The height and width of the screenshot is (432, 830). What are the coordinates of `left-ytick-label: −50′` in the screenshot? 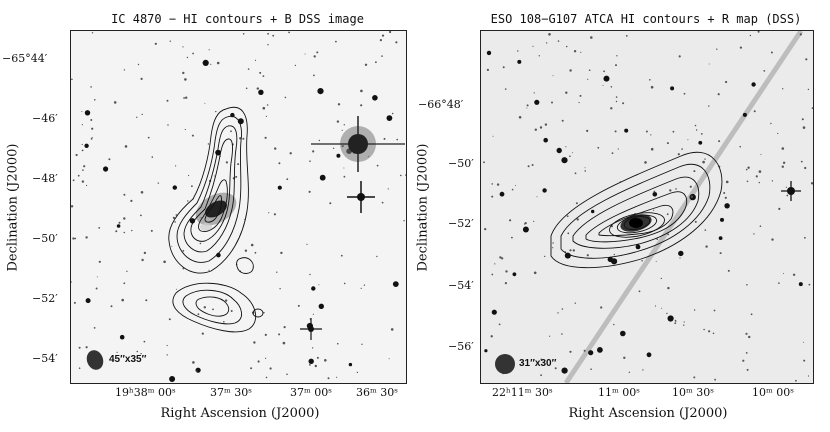 It's located at (45, 238).